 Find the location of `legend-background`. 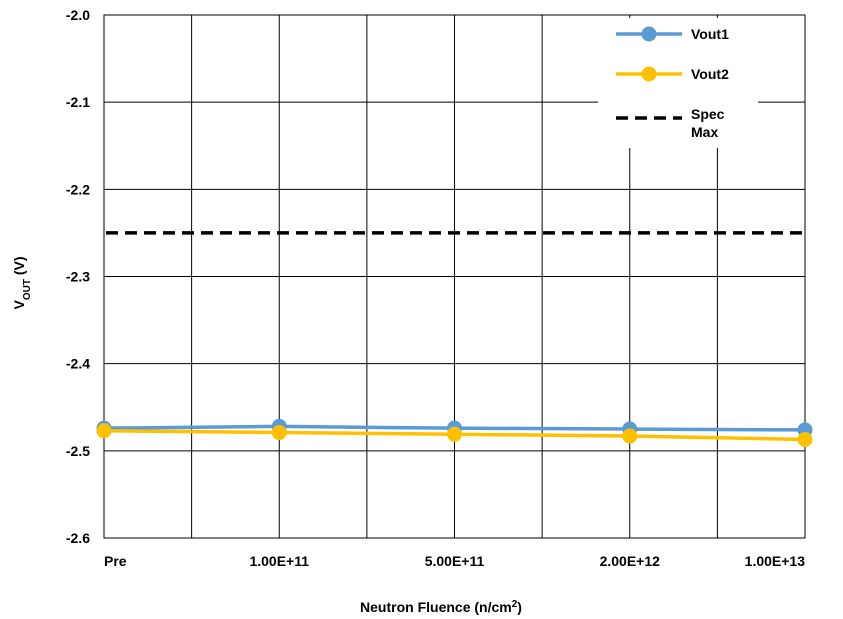

legend-background is located at coordinates (678, 83).